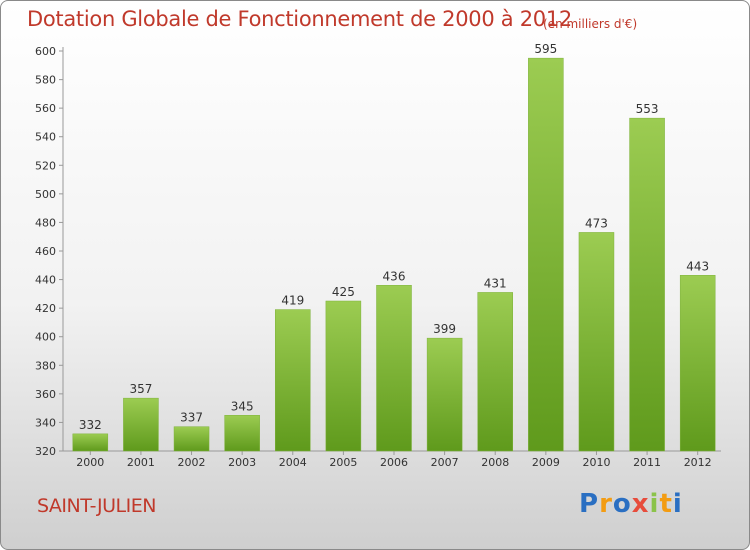 The image size is (750, 550). What do you see at coordinates (343, 292) in the screenshot?
I see `data-label: 425` at bounding box center [343, 292].